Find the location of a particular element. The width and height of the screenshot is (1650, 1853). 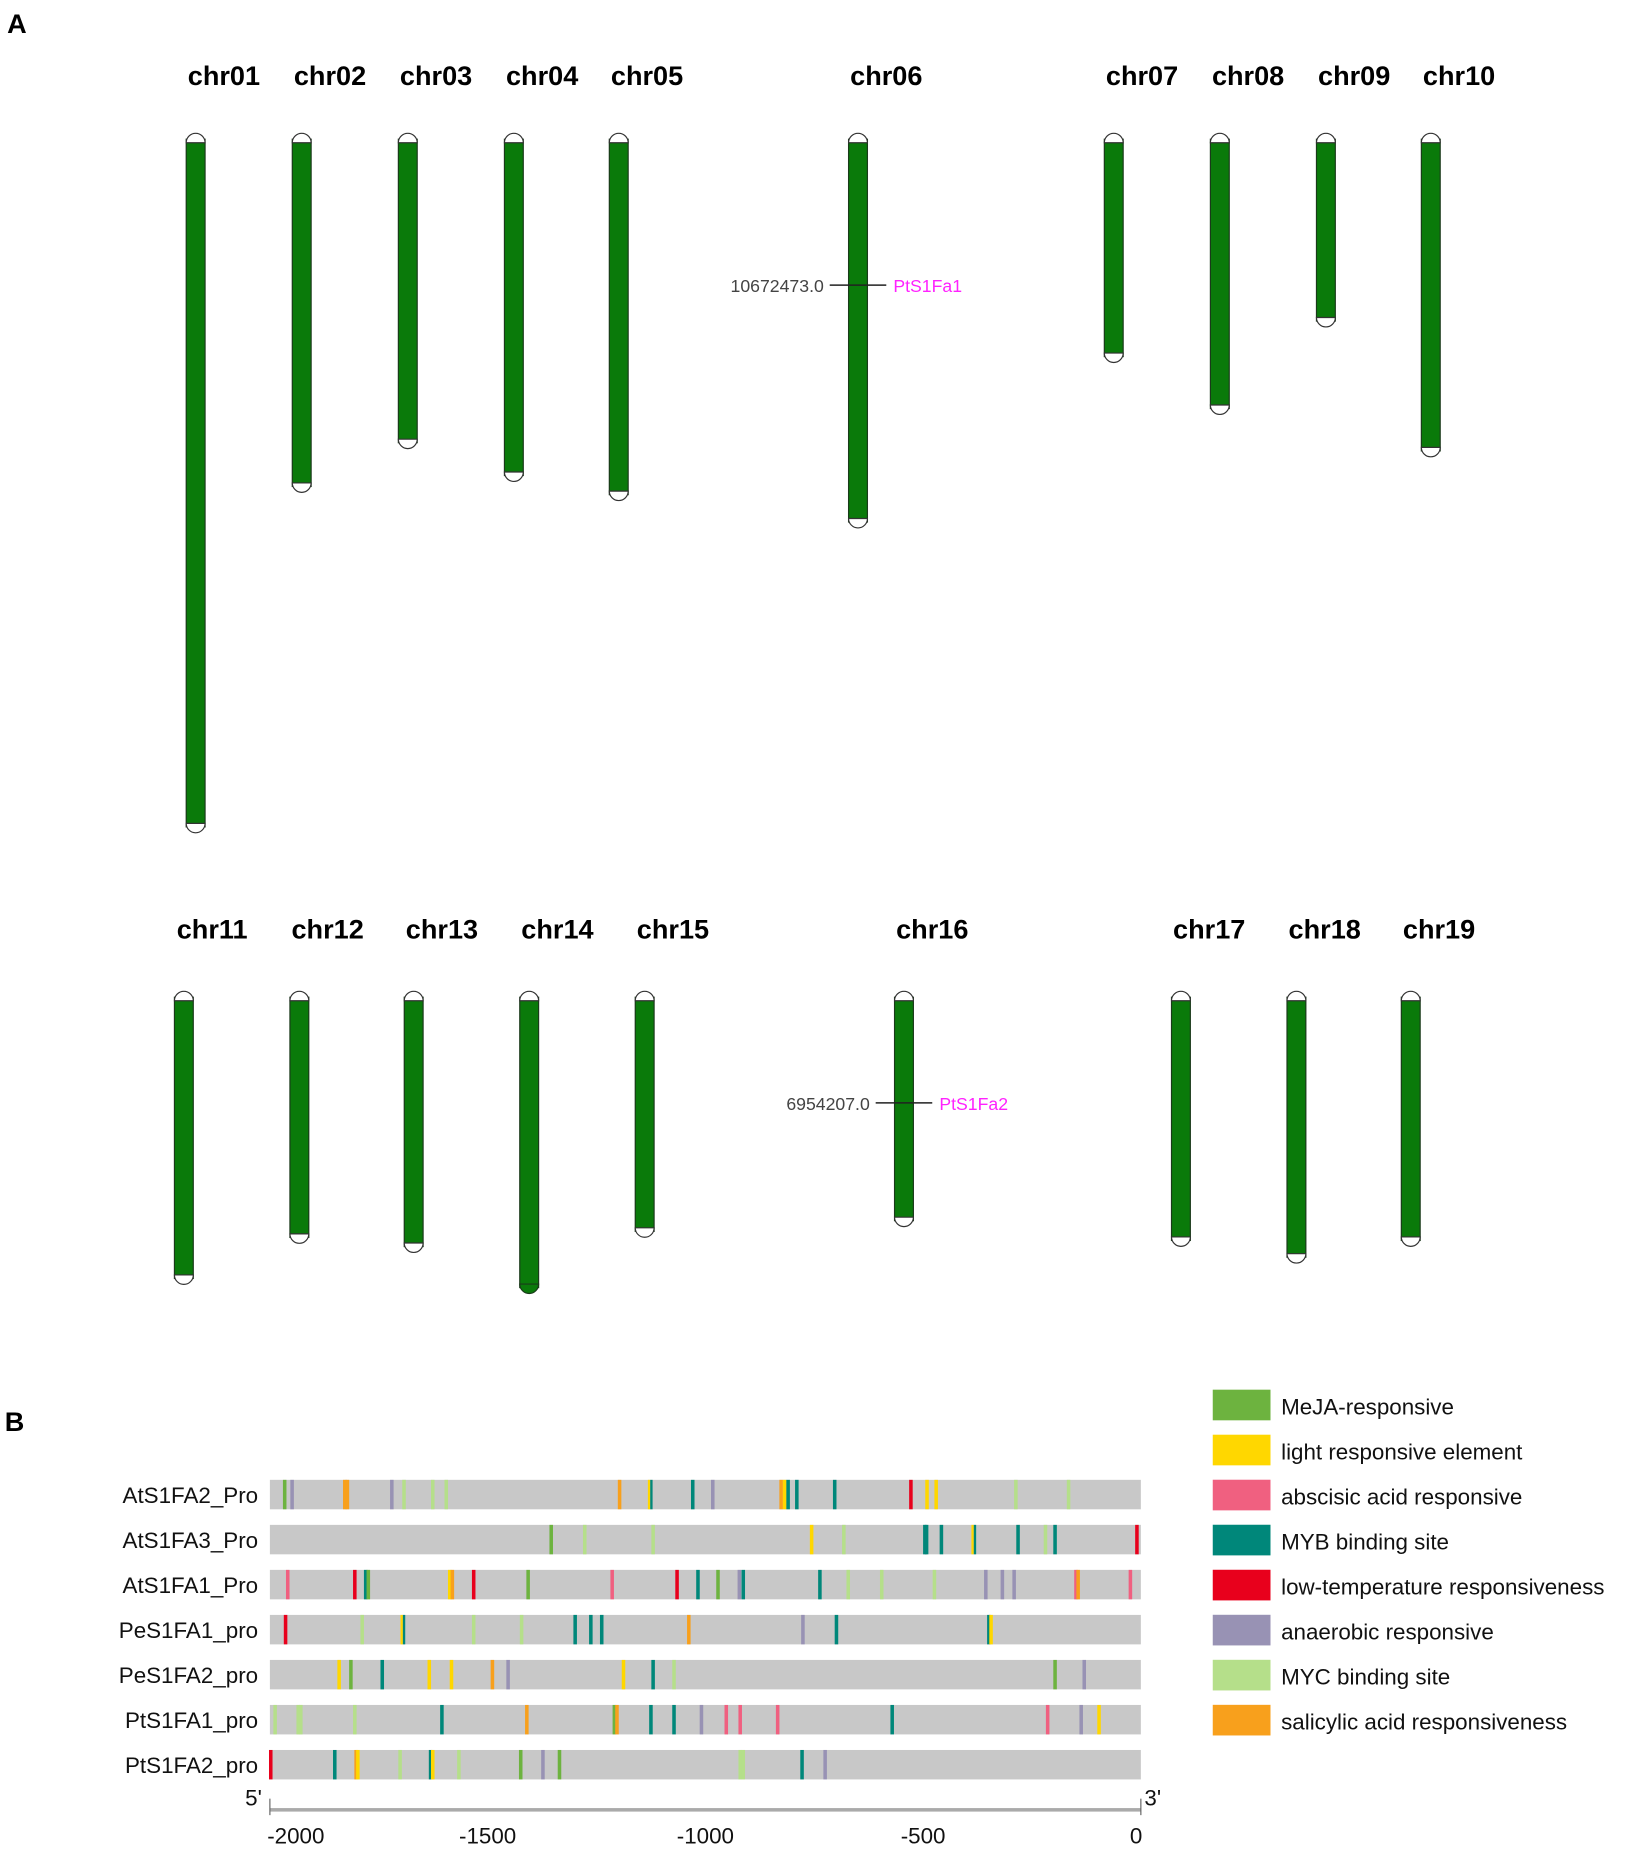

legend-label: low-temperature responsiveness is located at coordinates (1442, 1587).